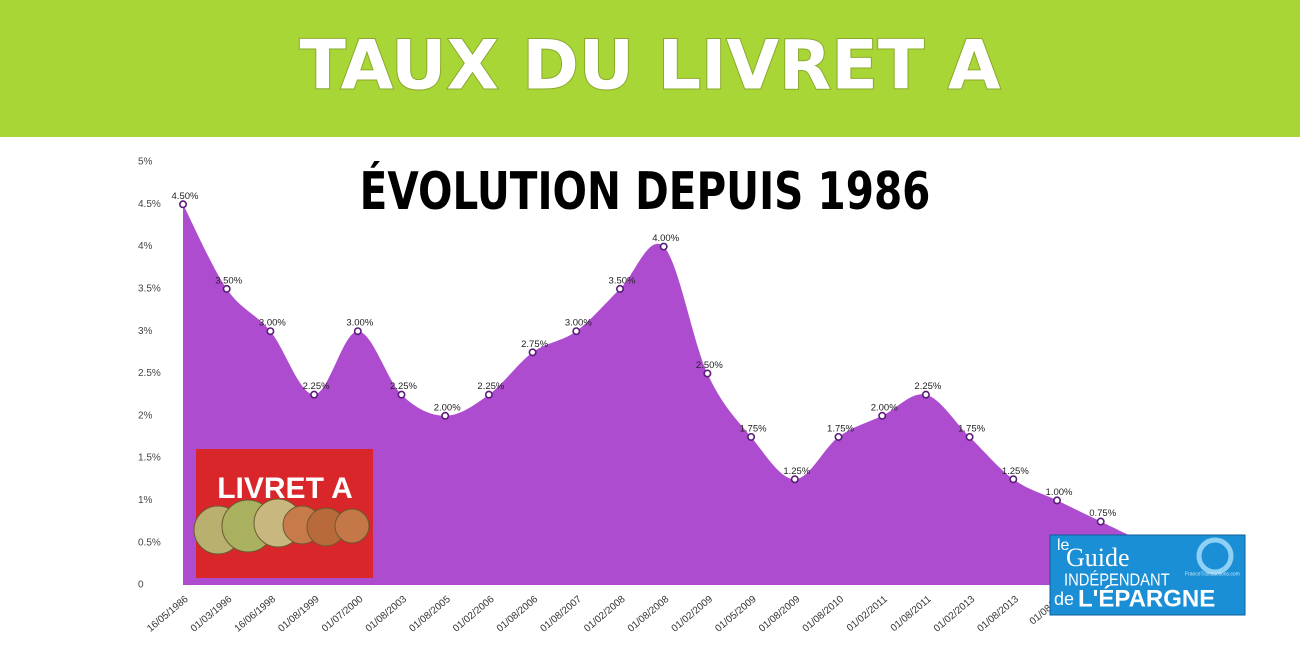  Describe the element at coordinates (1212, 574) in the screenshot. I see `logo-site: FranceTransactions.com` at that location.